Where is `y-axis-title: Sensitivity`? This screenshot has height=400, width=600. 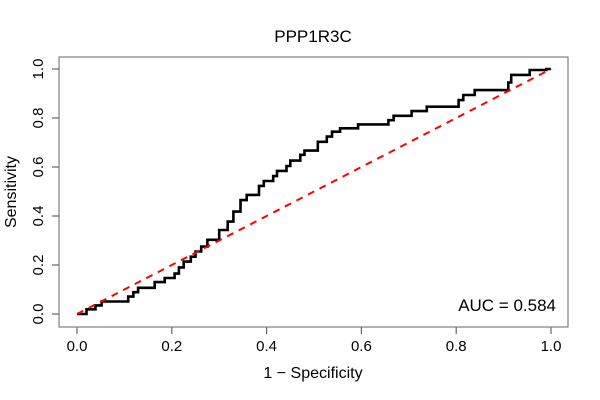
y-axis-title: Sensitivity is located at coordinates (11, 192).